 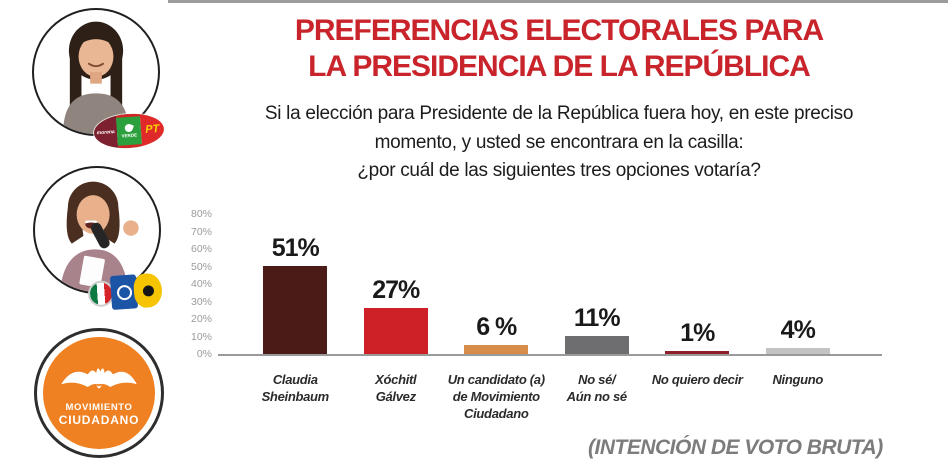 I want to click on y-tick-label: 50%, so click(x=201, y=266).